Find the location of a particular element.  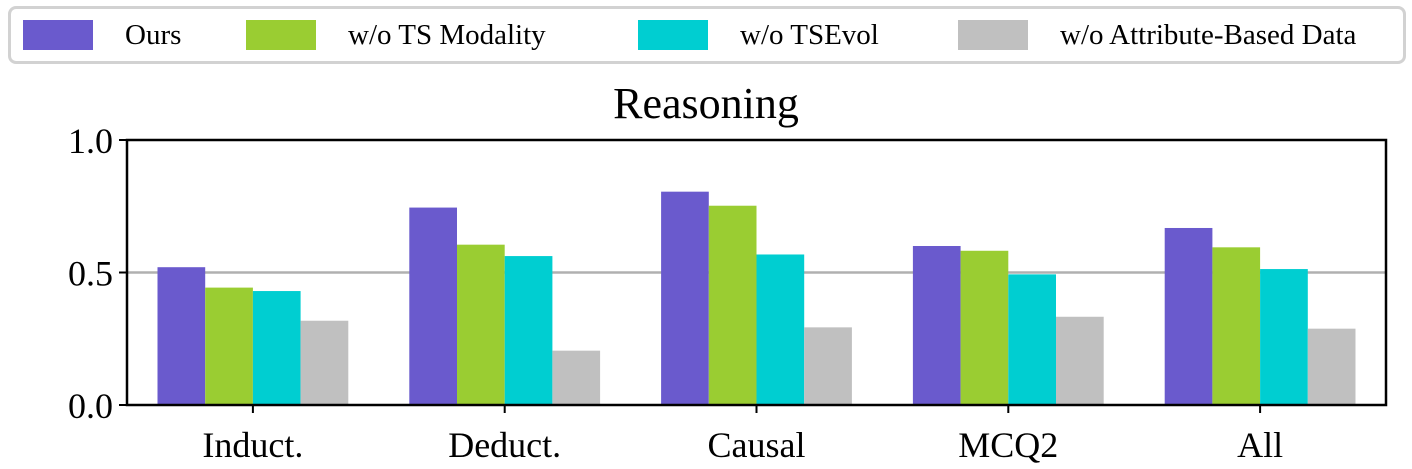

chart-title: Reasoning is located at coordinates (706, 103).